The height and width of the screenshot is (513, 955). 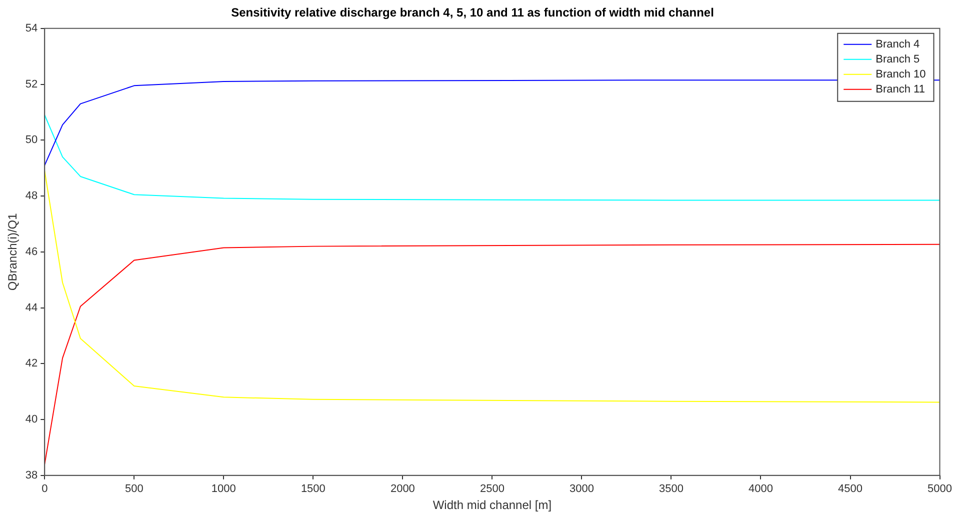 What do you see at coordinates (31, 308) in the screenshot?
I see `y-tick-label: 44` at bounding box center [31, 308].